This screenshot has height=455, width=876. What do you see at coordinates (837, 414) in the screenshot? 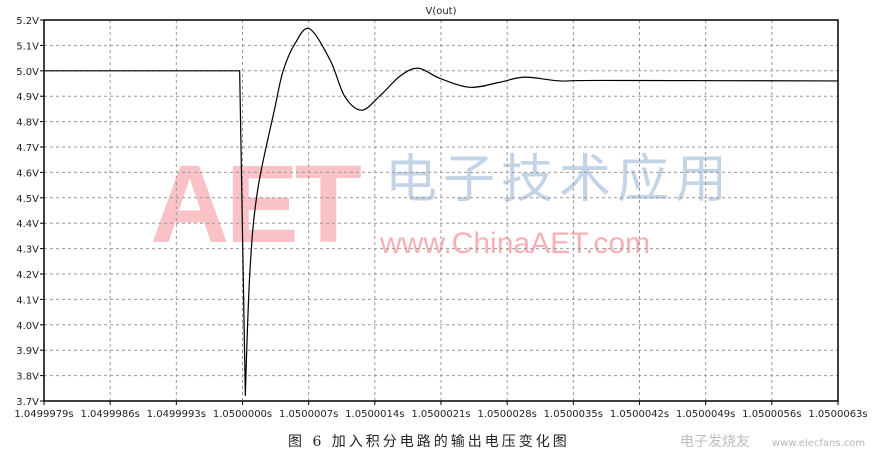
I see `x-tick-label: 1.0500063s` at bounding box center [837, 414].